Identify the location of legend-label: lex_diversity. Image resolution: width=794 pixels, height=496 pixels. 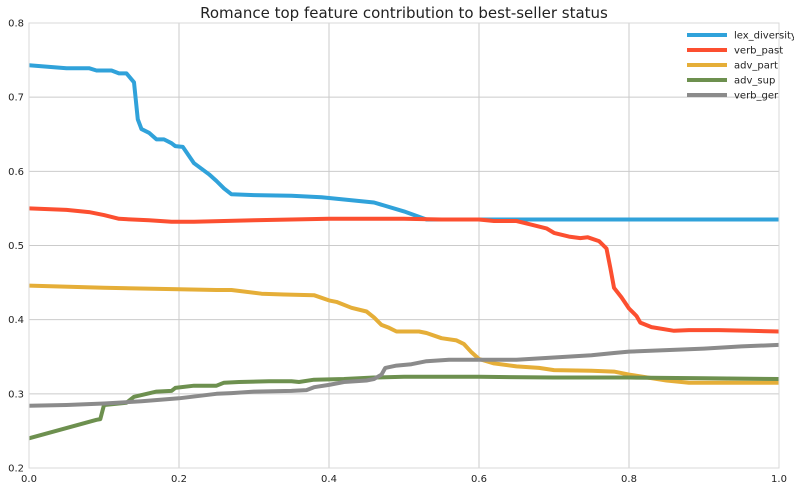
(764, 36).